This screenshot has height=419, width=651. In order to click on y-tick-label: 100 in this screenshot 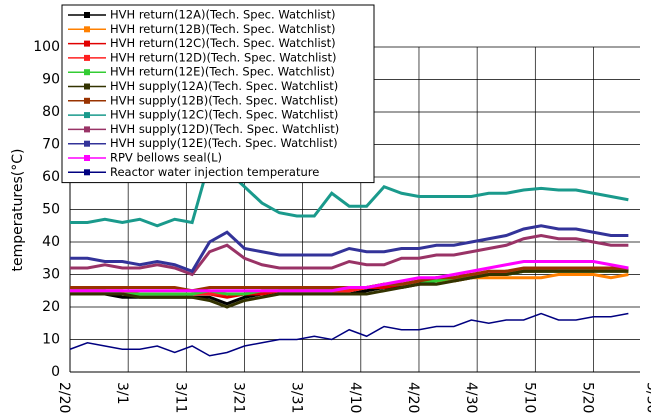, I will do `click(46, 47)`.